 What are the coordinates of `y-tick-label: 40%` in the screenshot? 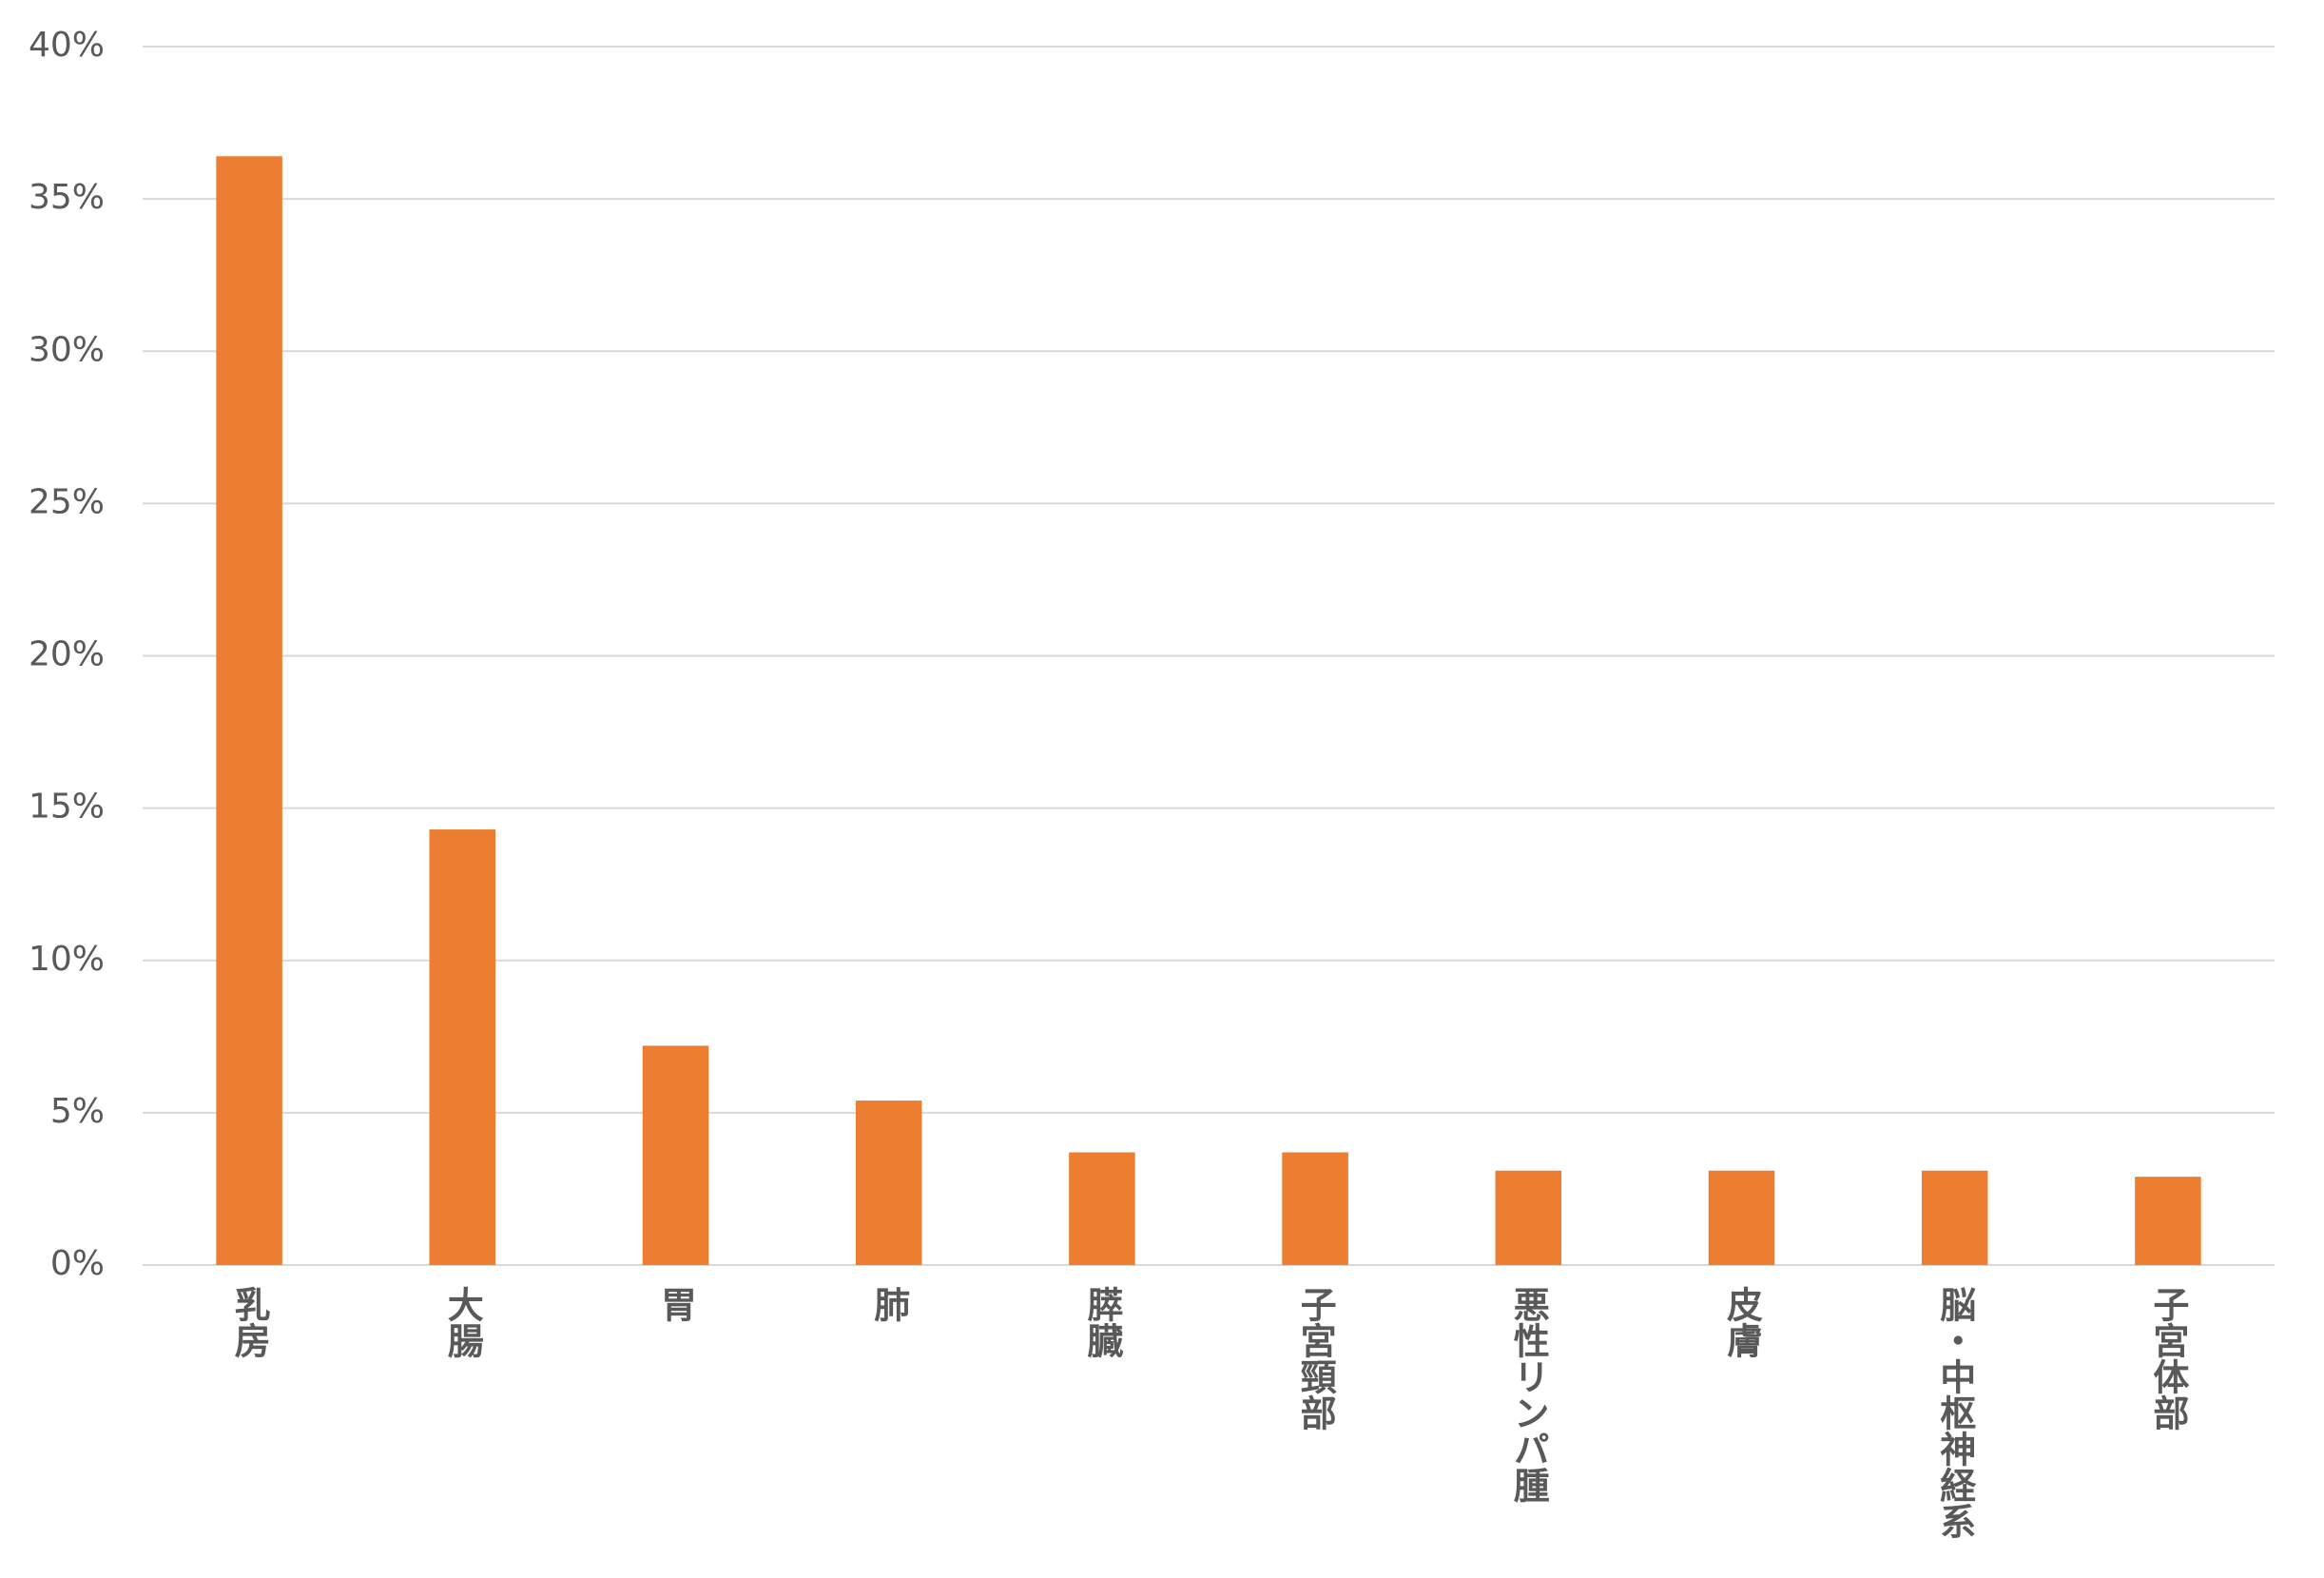 It's located at (67, 45).